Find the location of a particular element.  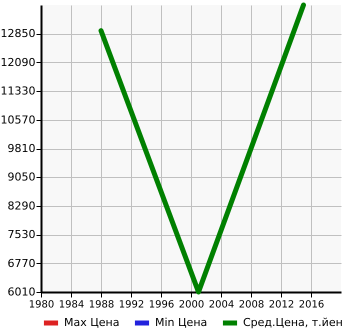

x-tick-label: 2016 is located at coordinates (311, 305).